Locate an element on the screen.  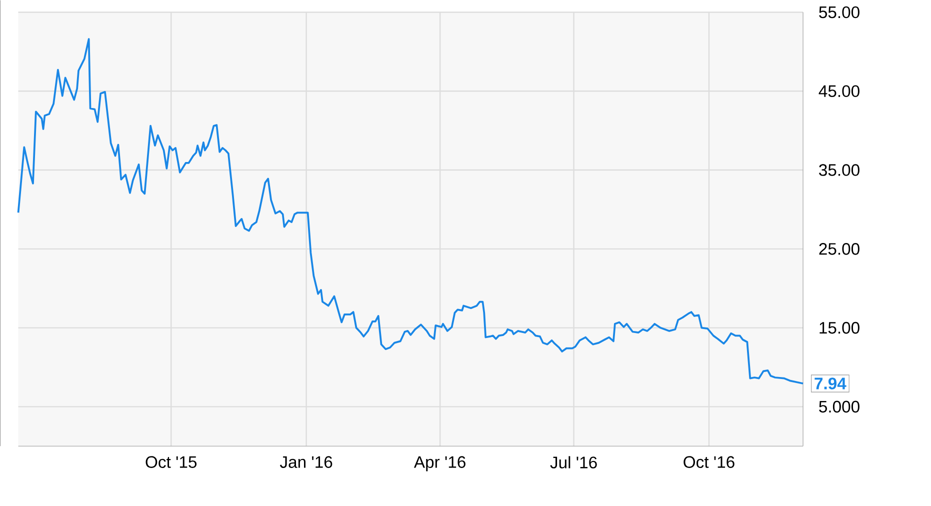
y-tick-label: 45.00 is located at coordinates (839, 91).